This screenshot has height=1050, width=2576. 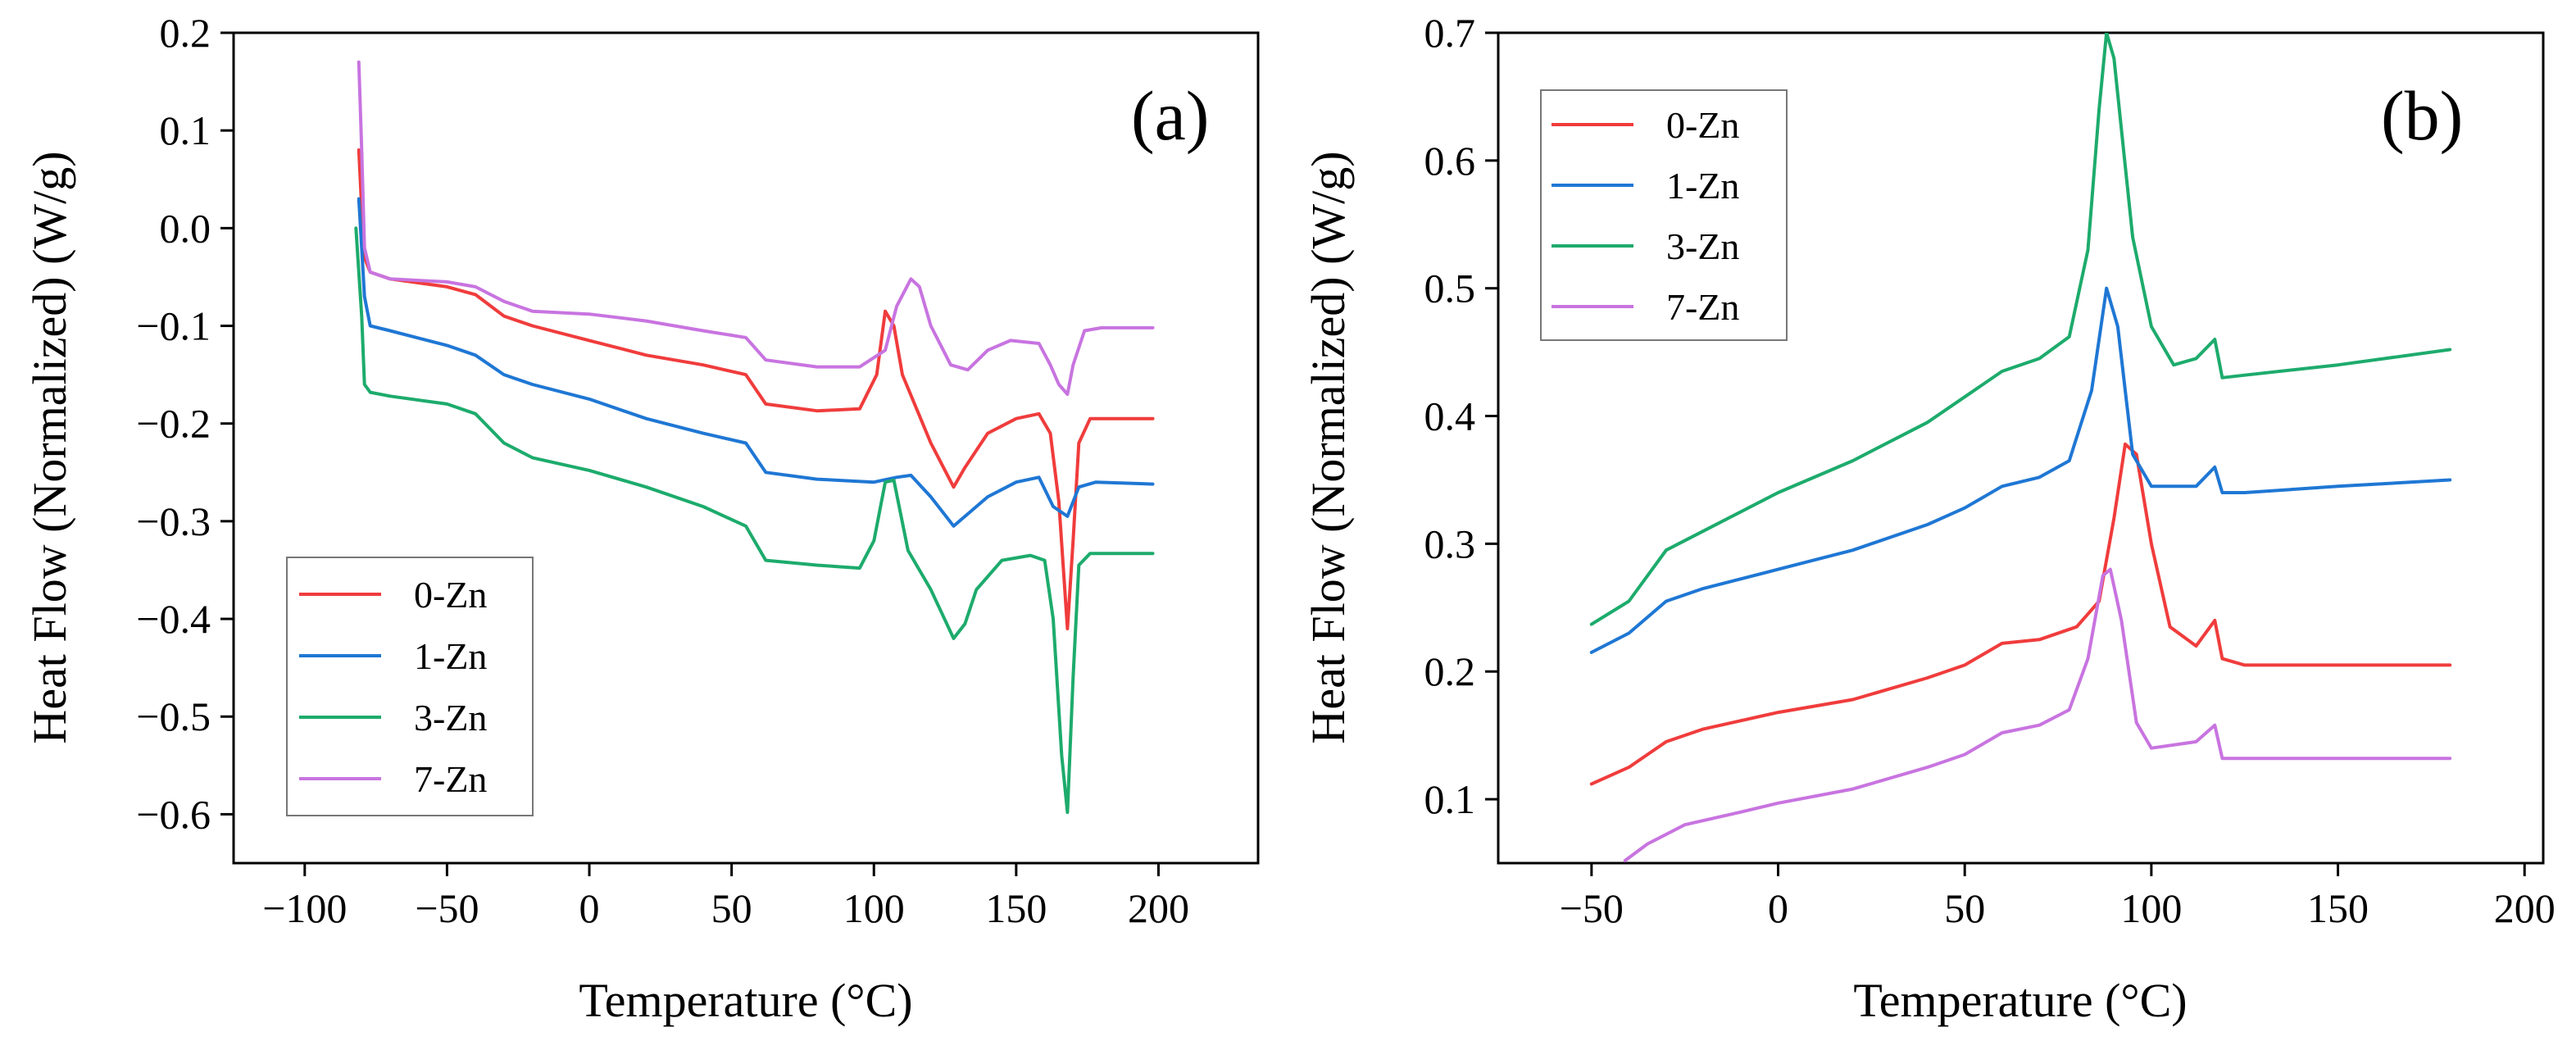 I want to click on panel-b-legend-box, so click(x=1664, y=215).